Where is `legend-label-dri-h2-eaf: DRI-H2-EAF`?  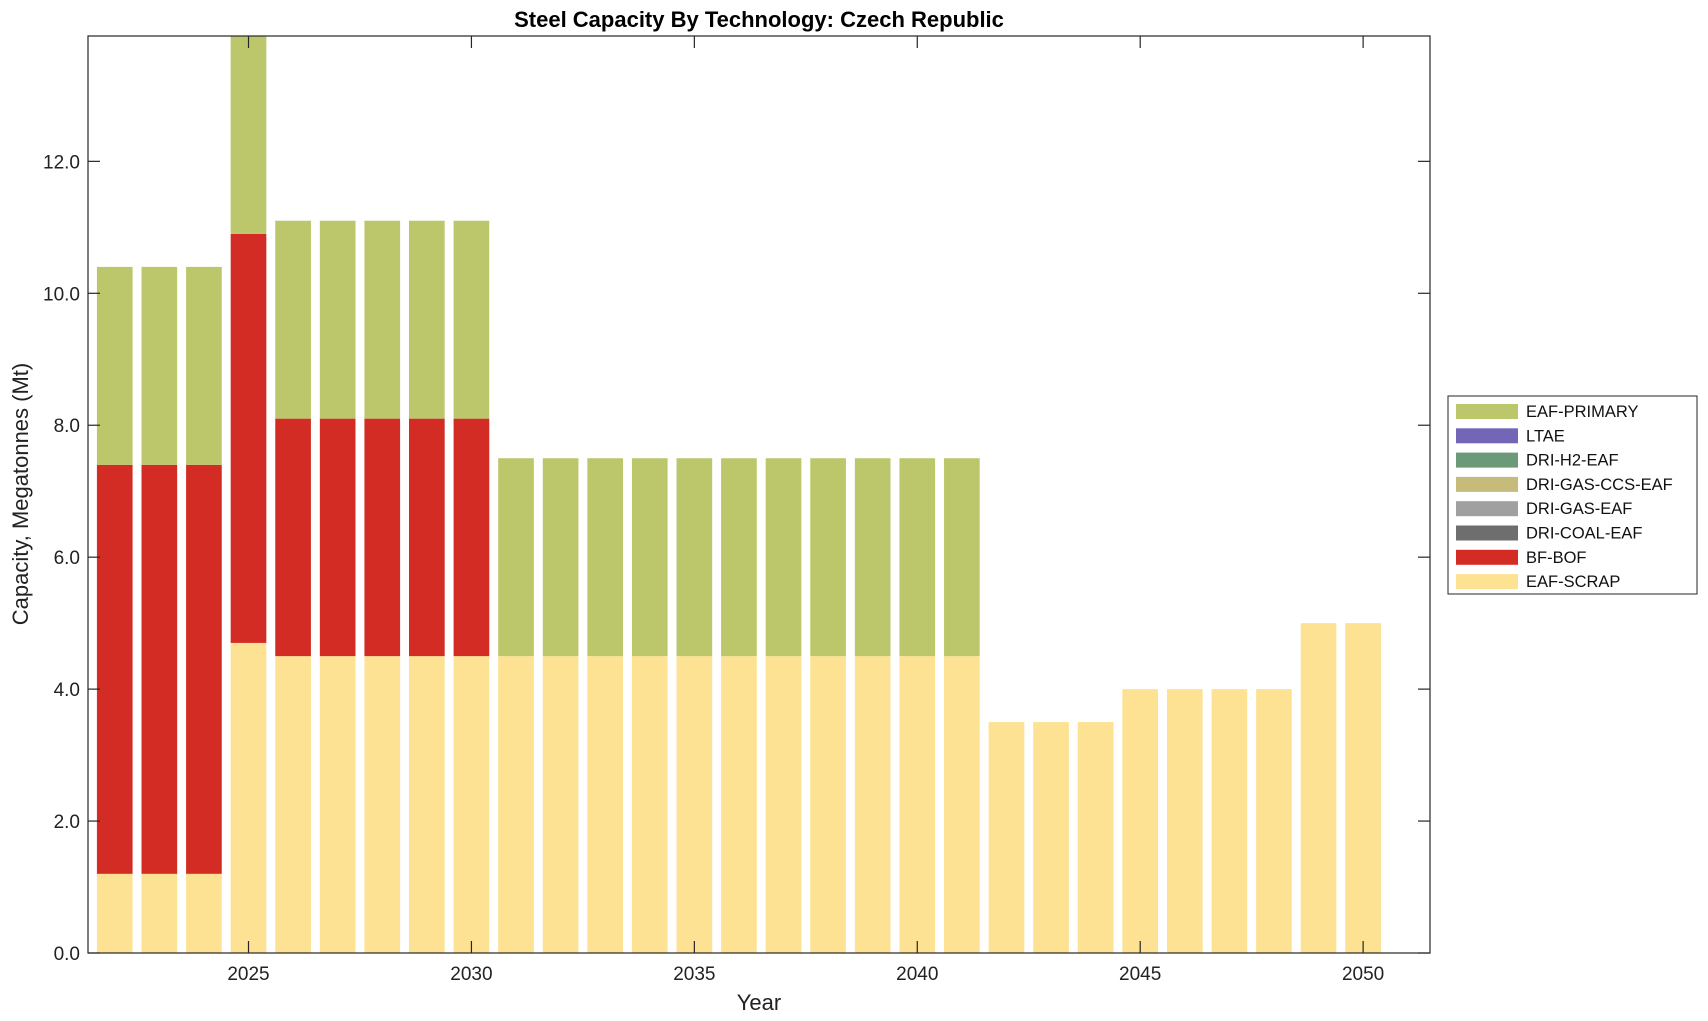
legend-label-dri-h2-eaf: DRI-H2-EAF is located at coordinates (1572, 461).